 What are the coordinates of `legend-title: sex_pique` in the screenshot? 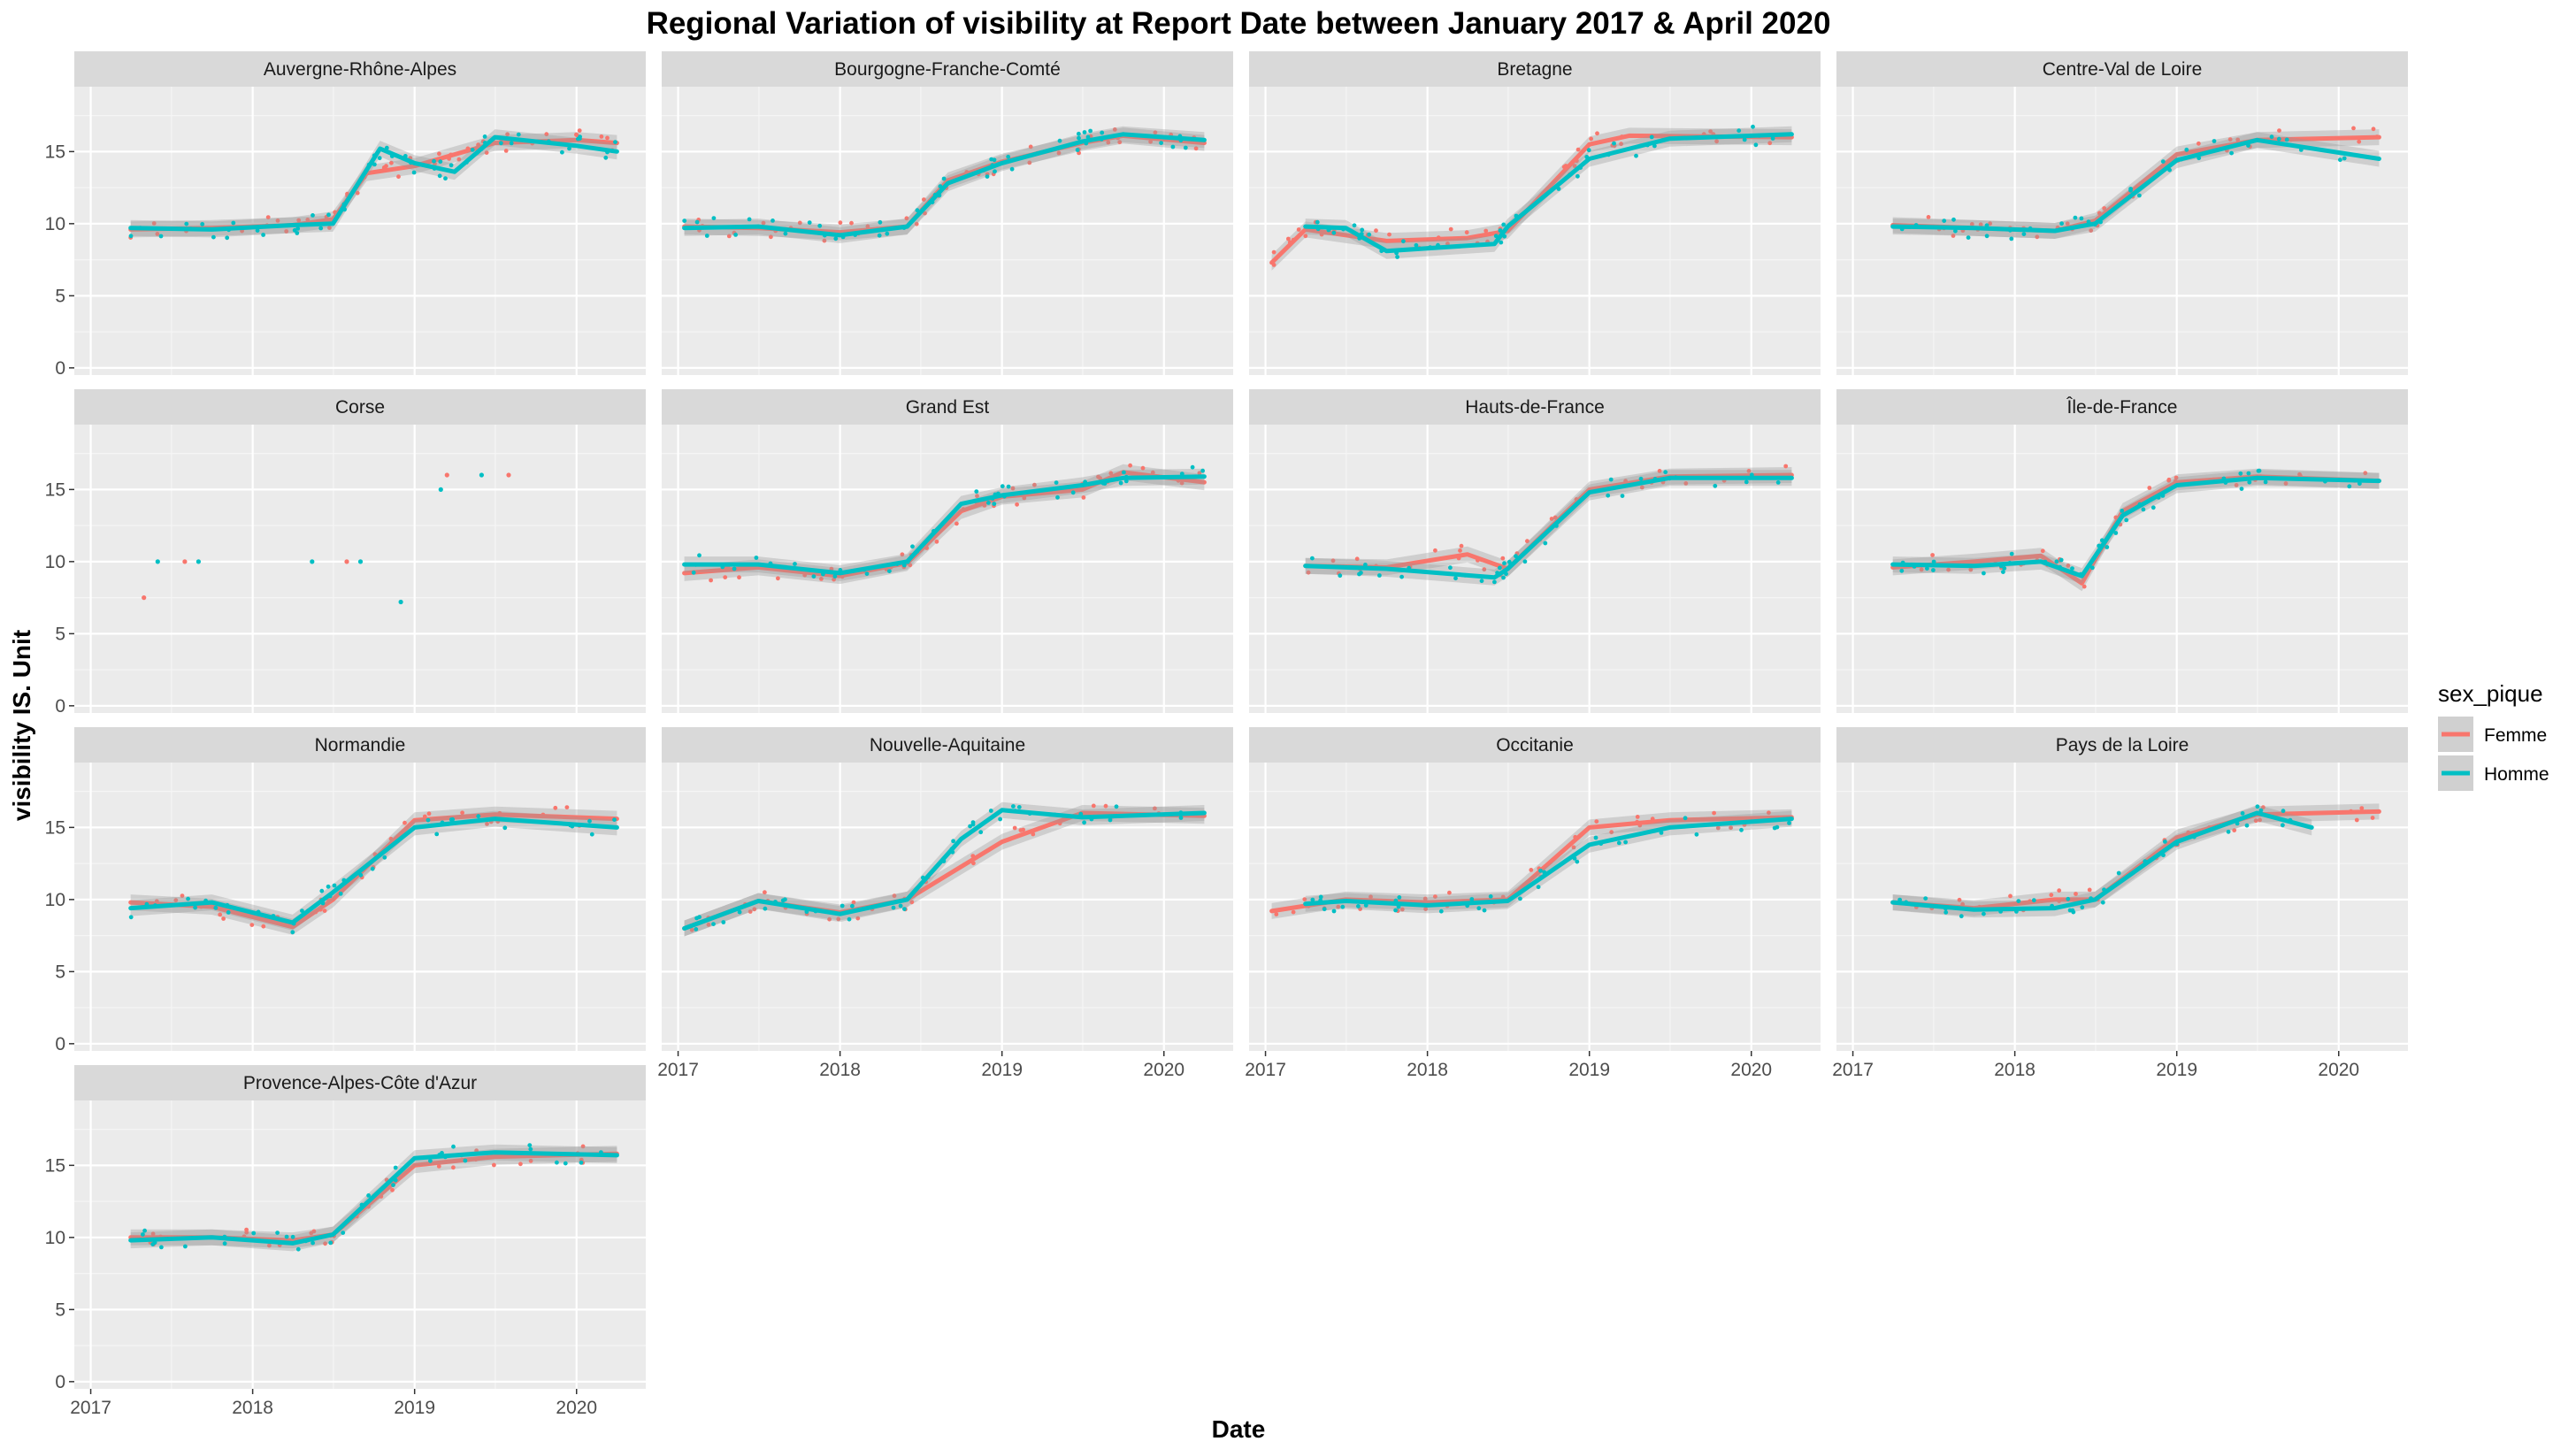 It's located at (2490, 693).